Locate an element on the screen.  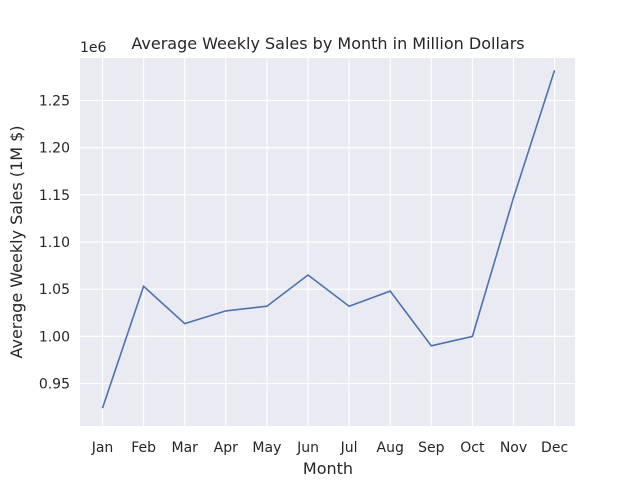
y-tick-label: 1.00 is located at coordinates (54, 337).